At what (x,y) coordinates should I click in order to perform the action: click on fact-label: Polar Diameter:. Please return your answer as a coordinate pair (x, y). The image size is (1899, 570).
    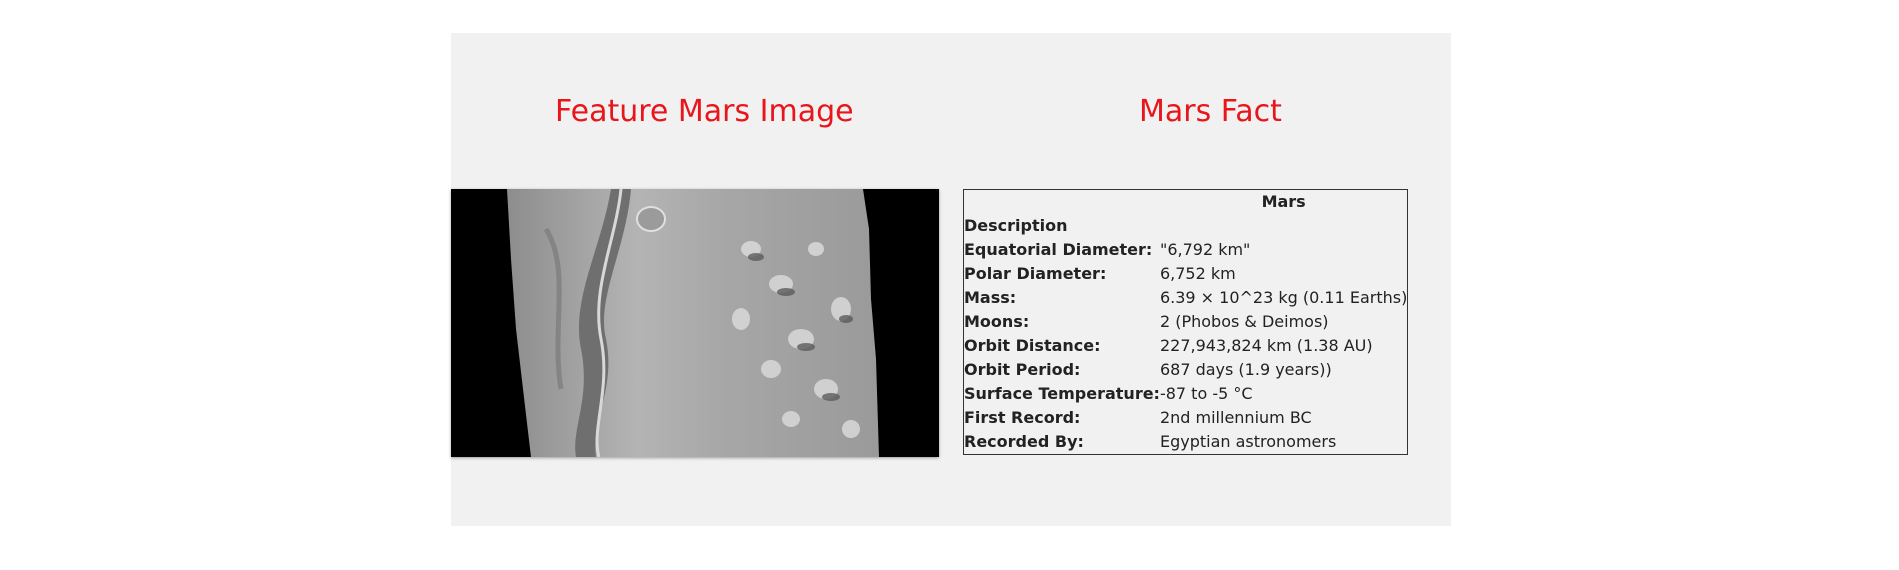
    Looking at the image, I should click on (1035, 273).